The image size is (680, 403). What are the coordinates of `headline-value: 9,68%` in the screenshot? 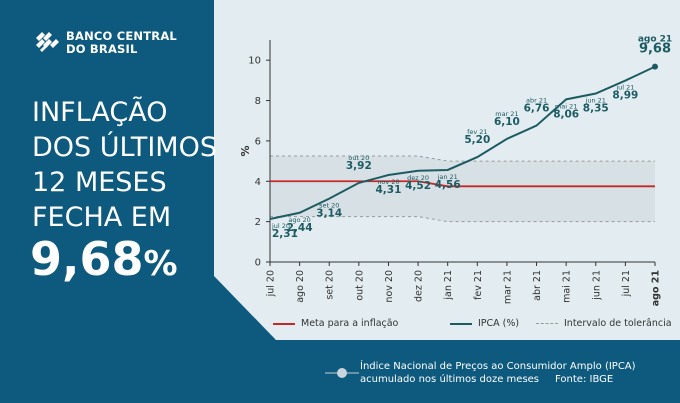 It's located at (104, 261).